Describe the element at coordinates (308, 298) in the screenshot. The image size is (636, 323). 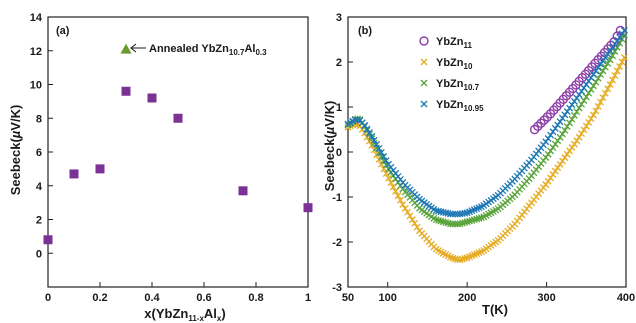
I see `panel-a-xtick-label: 1` at that location.